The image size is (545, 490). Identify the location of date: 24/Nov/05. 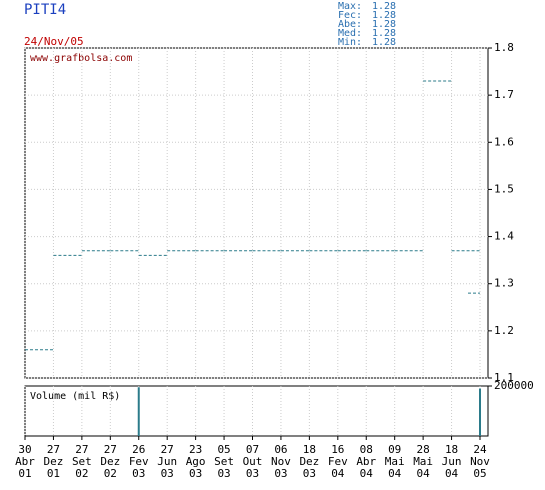
(54, 41).